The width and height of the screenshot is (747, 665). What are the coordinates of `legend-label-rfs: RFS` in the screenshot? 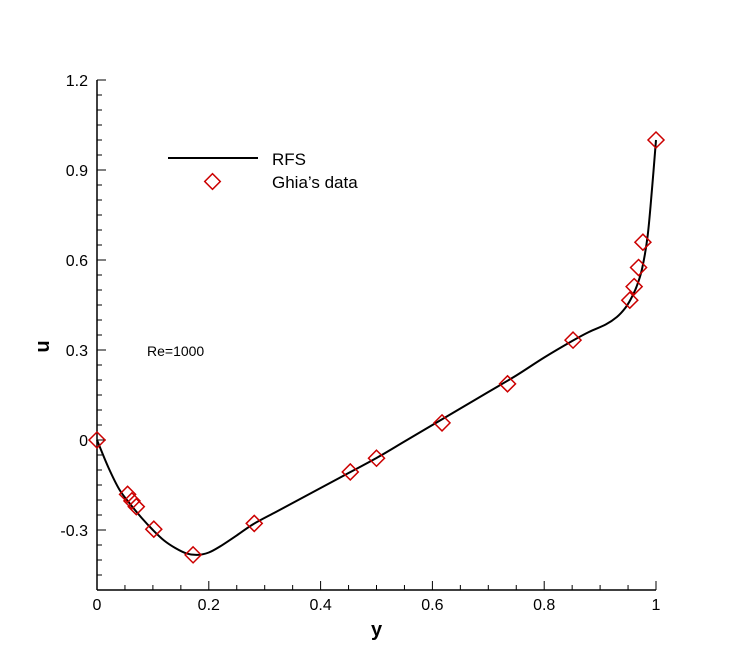 It's located at (289, 159).